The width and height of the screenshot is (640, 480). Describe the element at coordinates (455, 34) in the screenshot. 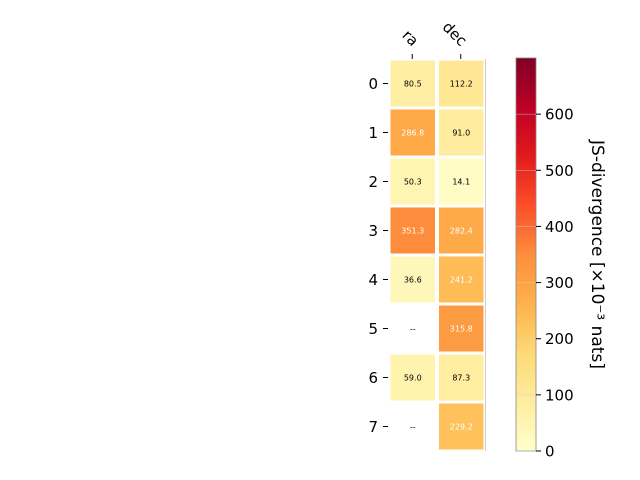

I see `column-tick-label: dec` at that location.